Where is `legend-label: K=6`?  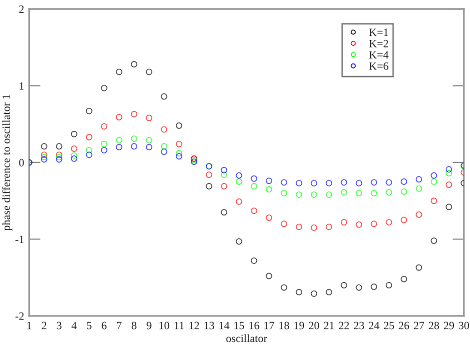
legend-label: K=6 is located at coordinates (378, 66).